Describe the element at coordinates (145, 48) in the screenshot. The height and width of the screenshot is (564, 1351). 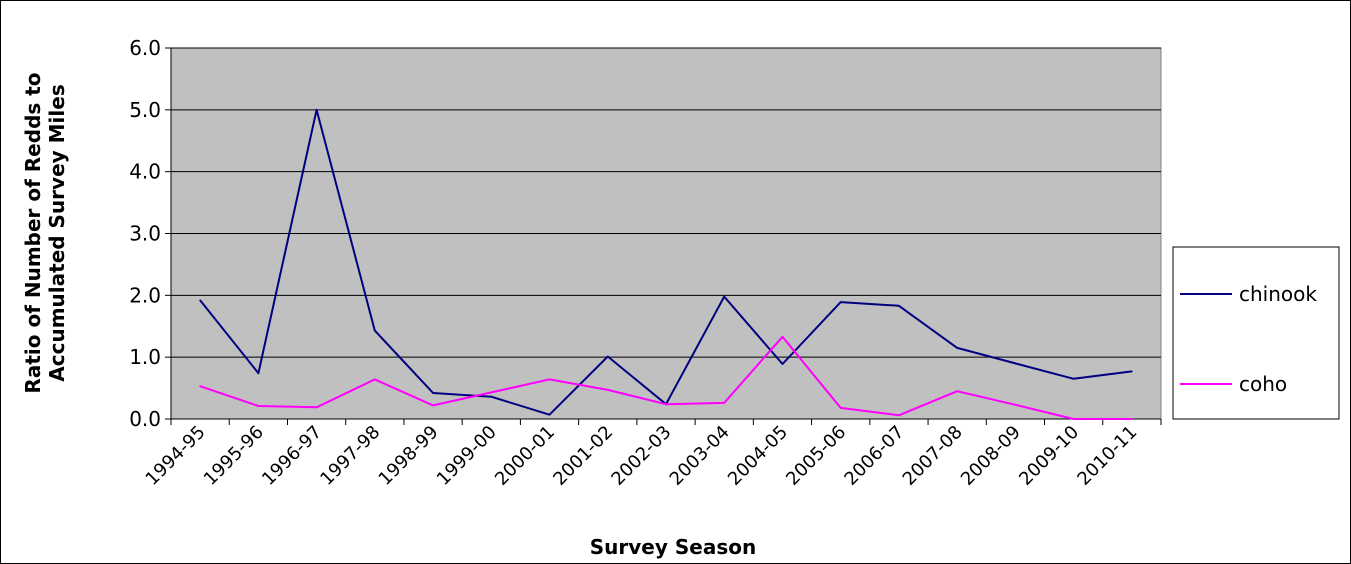
I see `y-tick-label: 6.0` at that location.